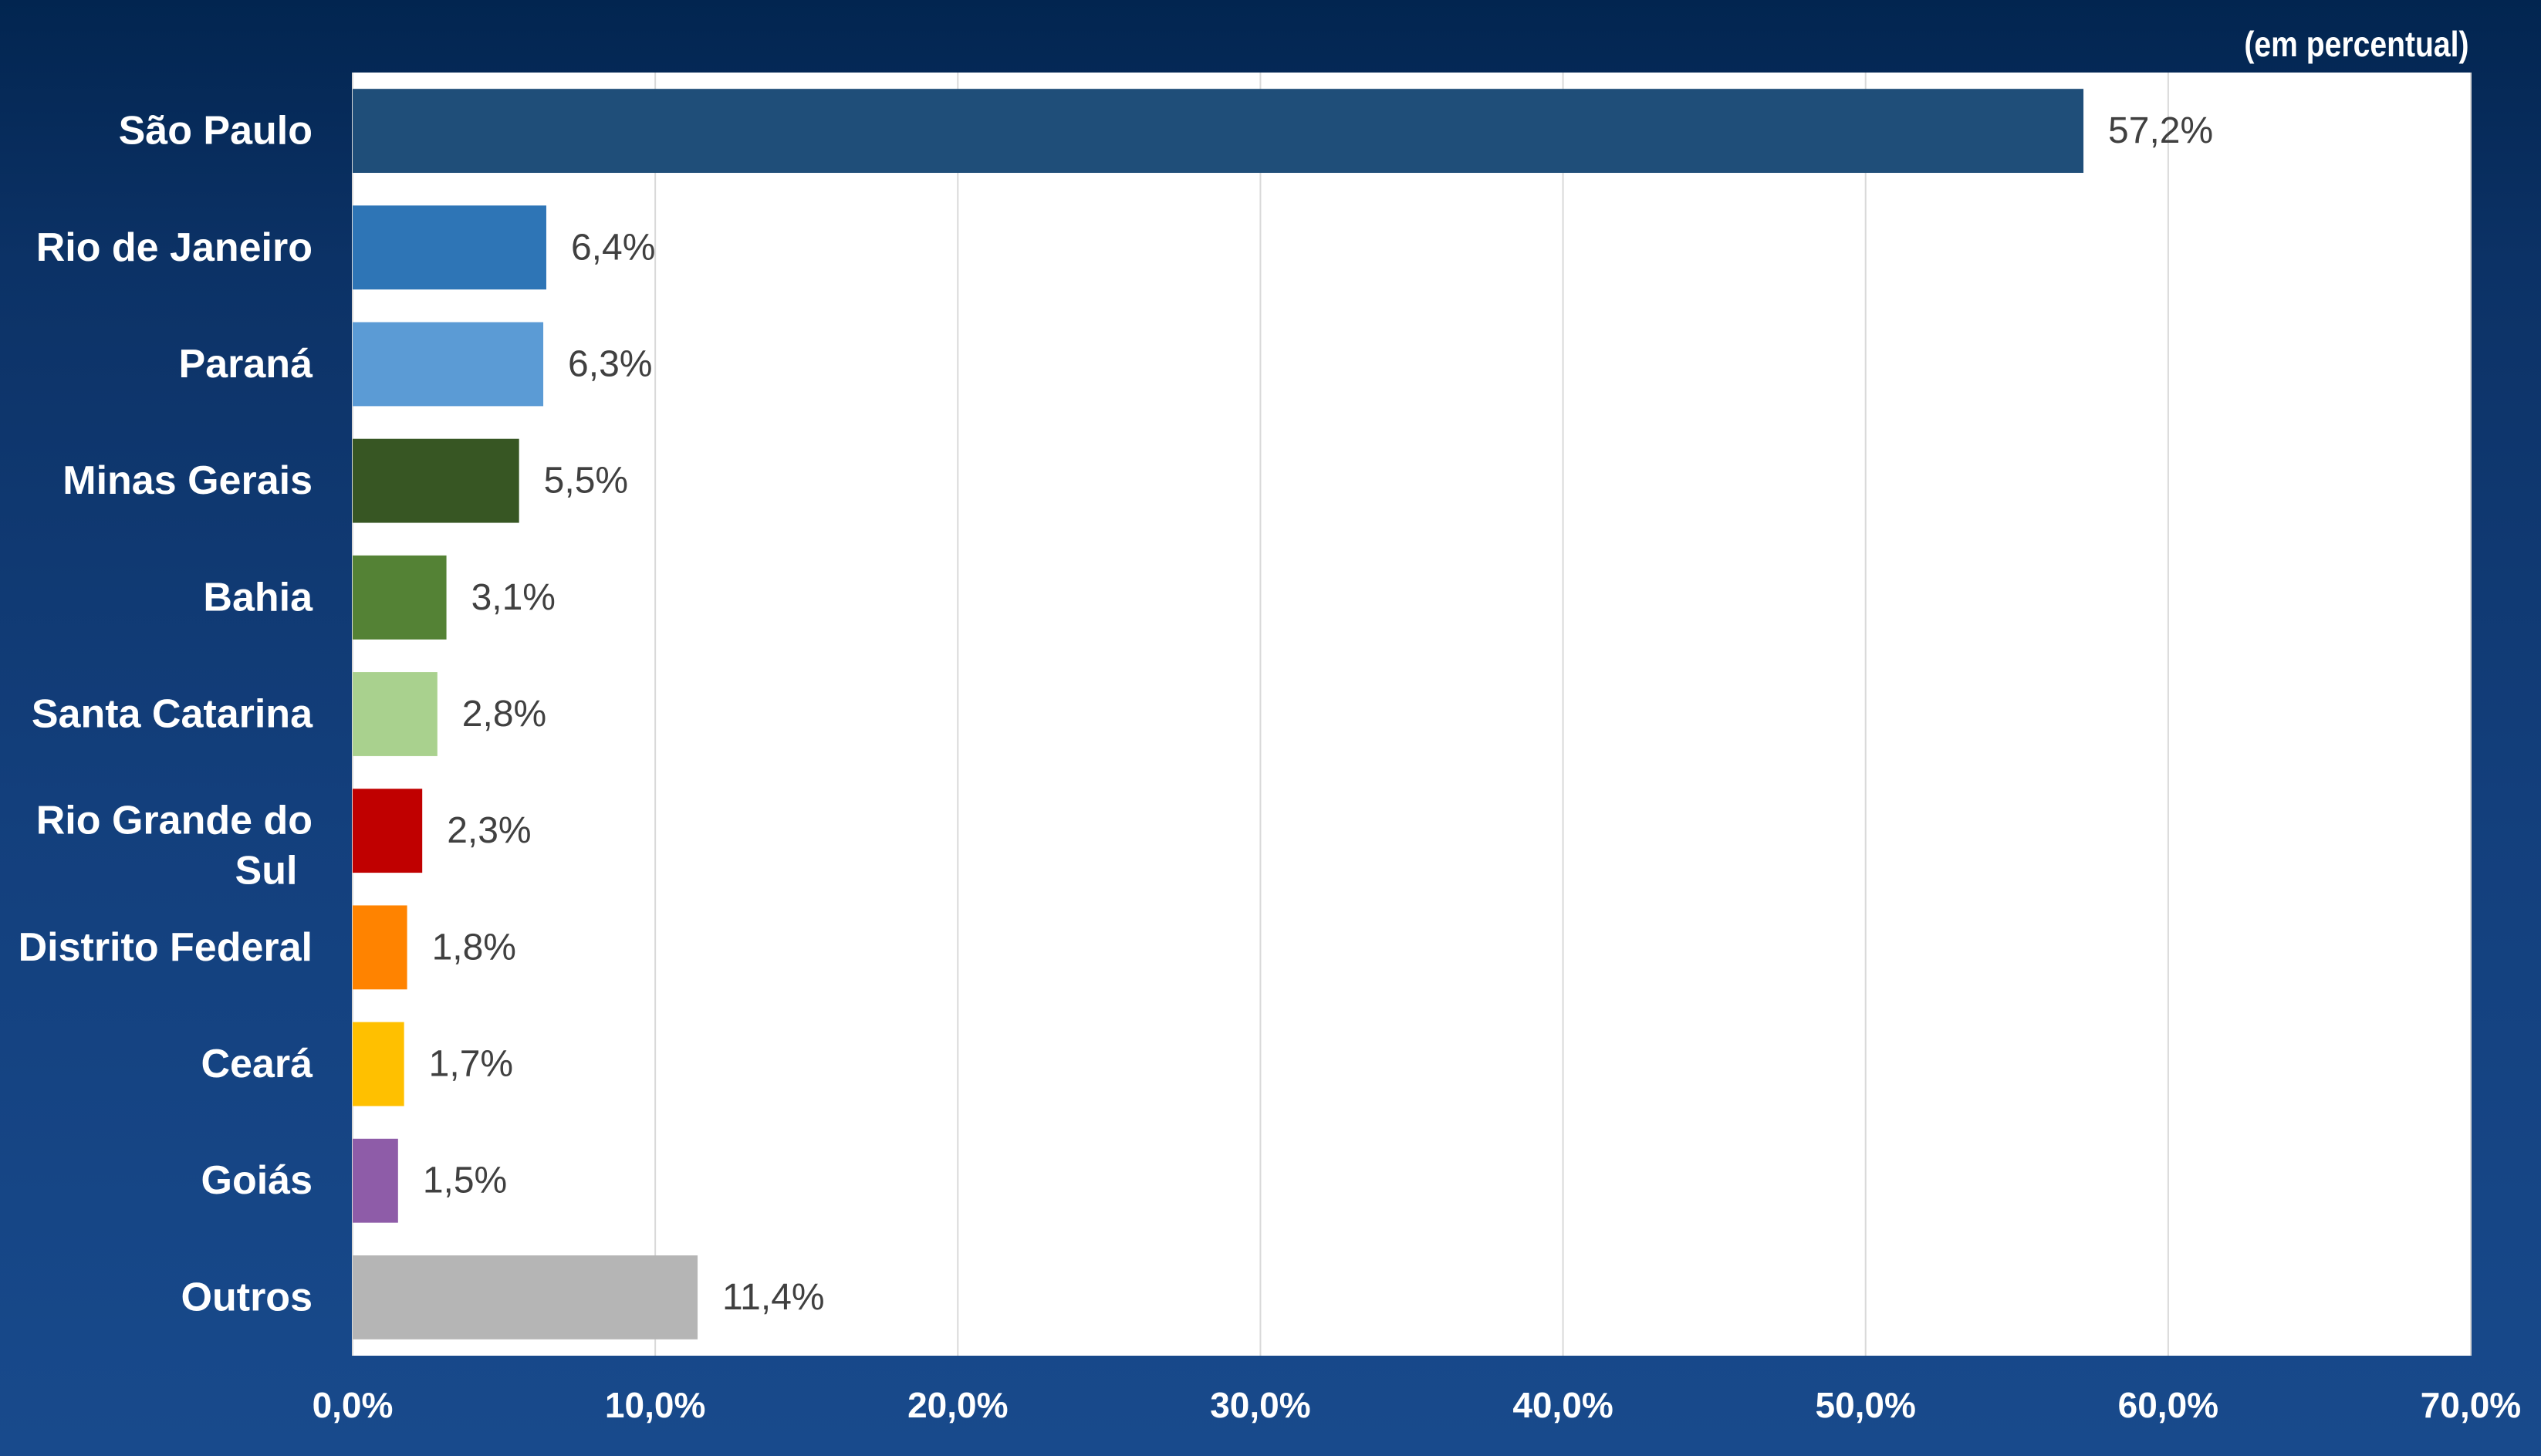 This screenshot has width=2541, height=1456. What do you see at coordinates (1417, 1405) in the screenshot?
I see `x-axis-tick-labels: 0,0% 10,0% 20,0% 30,0% 40,0% 50,0% 60,0% 70,0%` at bounding box center [1417, 1405].